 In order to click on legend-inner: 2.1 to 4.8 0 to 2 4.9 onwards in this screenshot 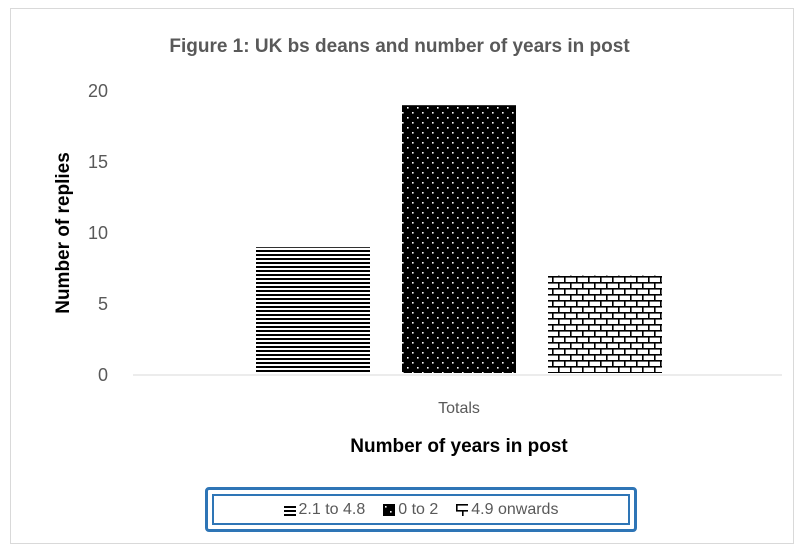, I will do `click(421, 509)`.